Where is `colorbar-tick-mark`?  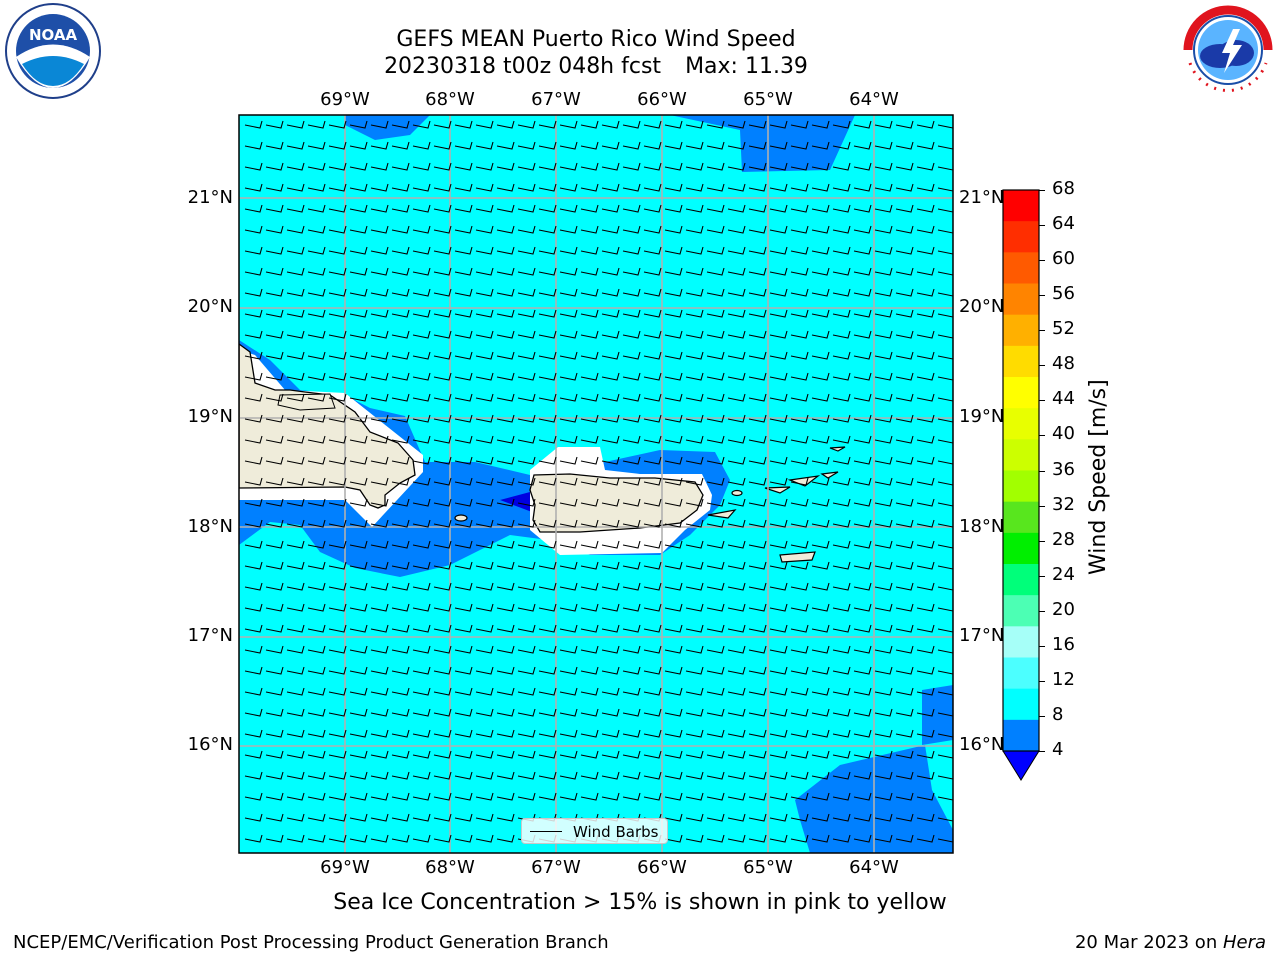 colorbar-tick-mark is located at coordinates (1042, 436).